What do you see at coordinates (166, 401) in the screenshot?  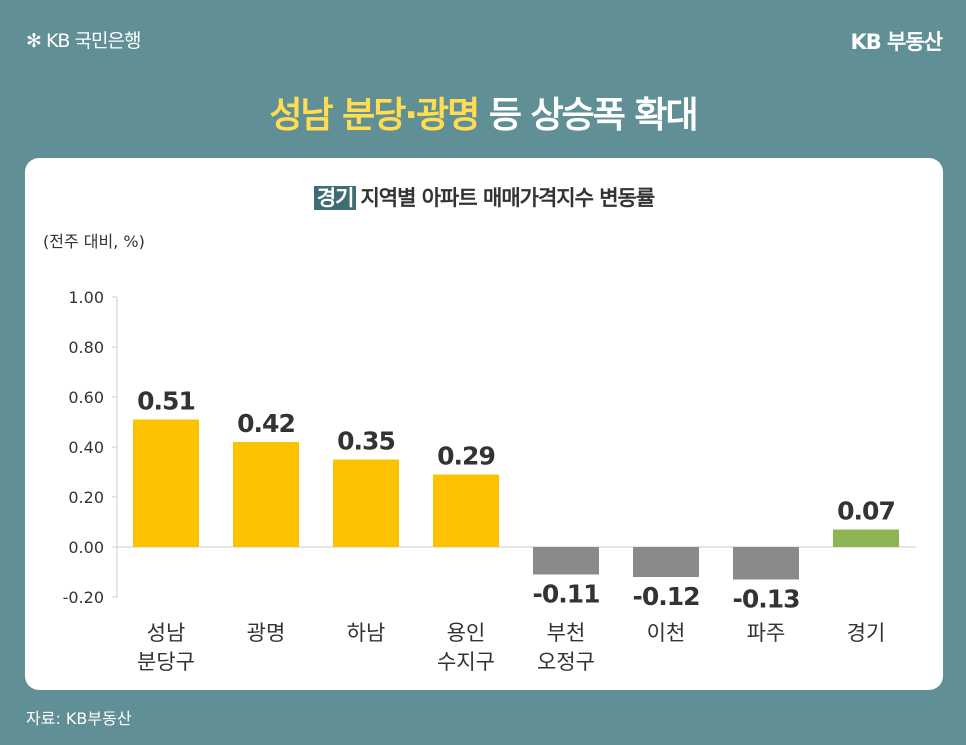 I see `data-label: 0.51` at bounding box center [166, 401].